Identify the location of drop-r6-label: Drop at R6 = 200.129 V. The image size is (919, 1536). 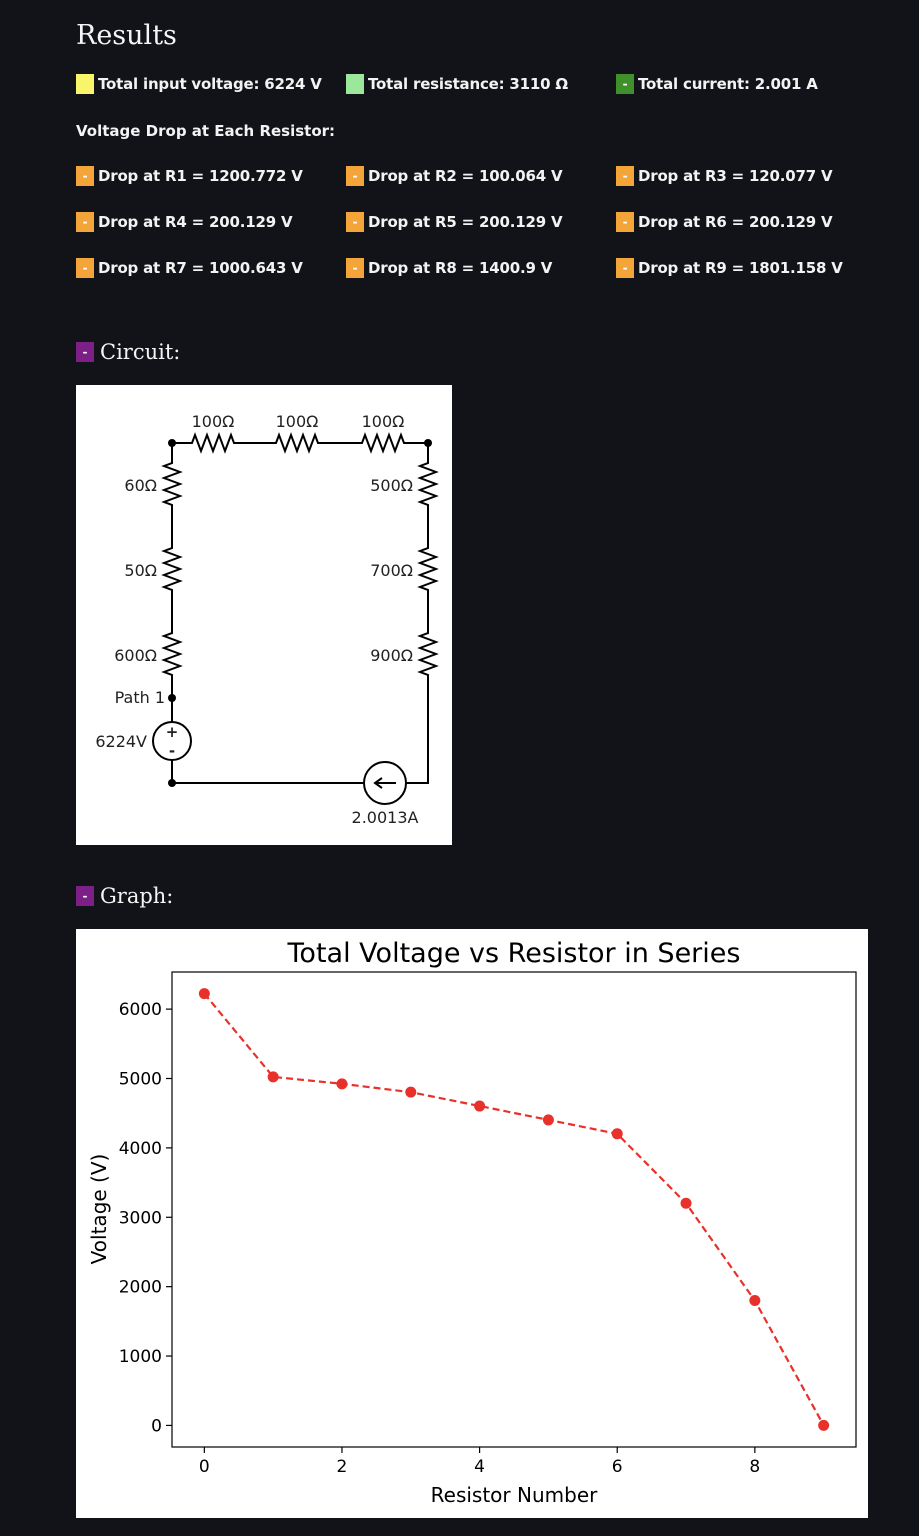
(735, 222).